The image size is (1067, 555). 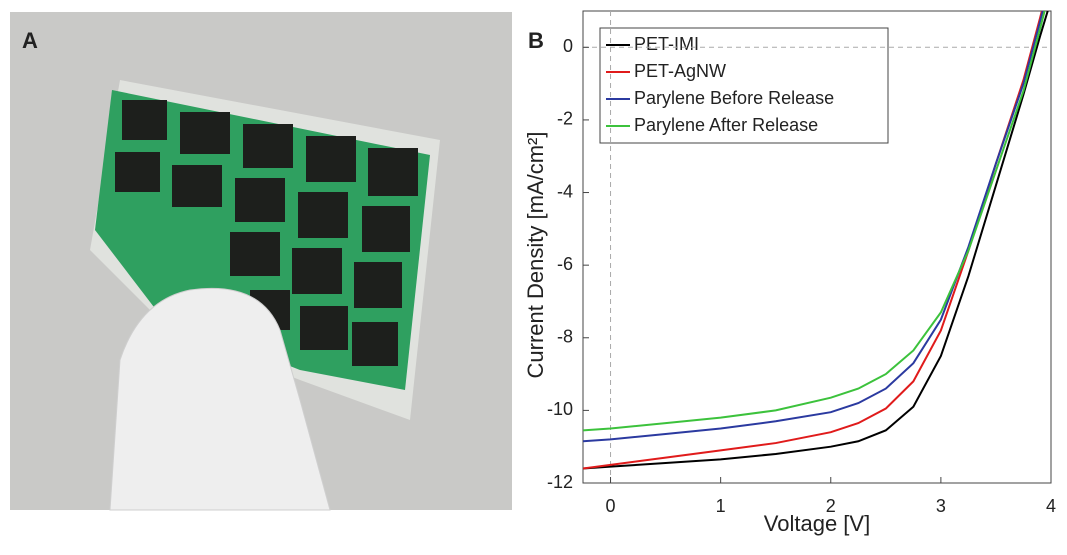 What do you see at coordinates (666, 44) in the screenshot?
I see `legend-label: PET-IMI` at bounding box center [666, 44].